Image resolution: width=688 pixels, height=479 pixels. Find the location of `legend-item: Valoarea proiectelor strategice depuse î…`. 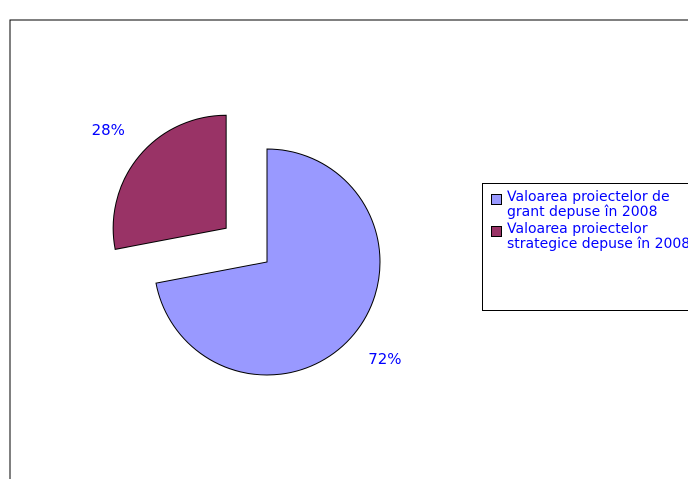

legend-item: Valoarea proiectelor strategice depuse î… is located at coordinates (589, 237).